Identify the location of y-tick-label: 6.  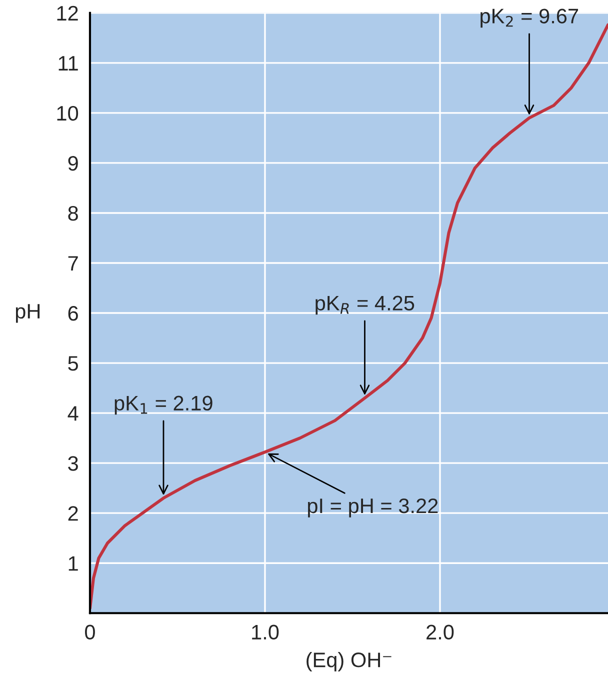
(73, 313).